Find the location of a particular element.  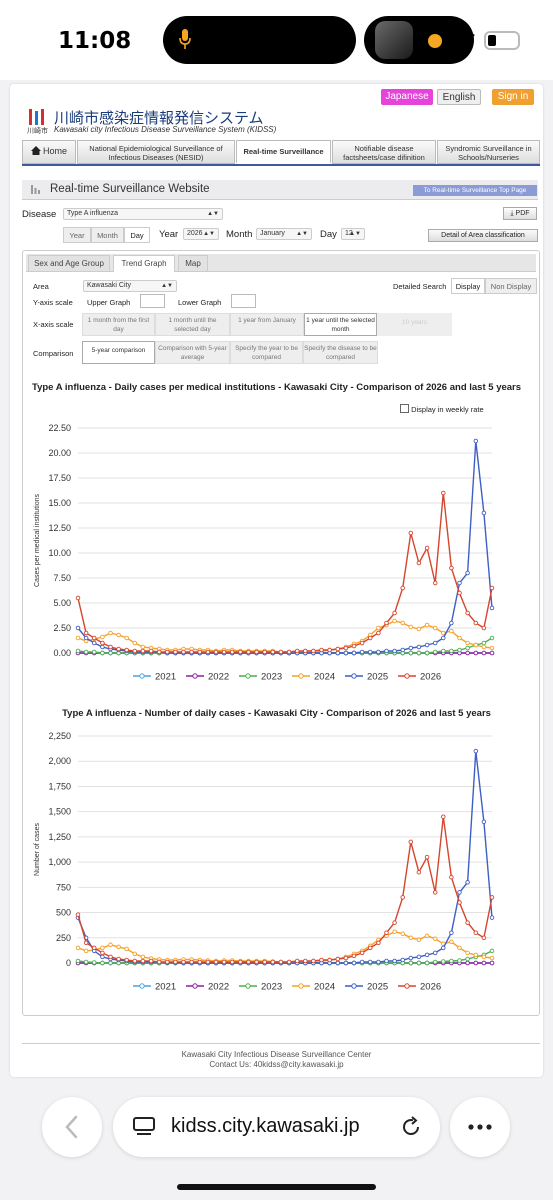

display-toggle: Display is located at coordinates (468, 286).